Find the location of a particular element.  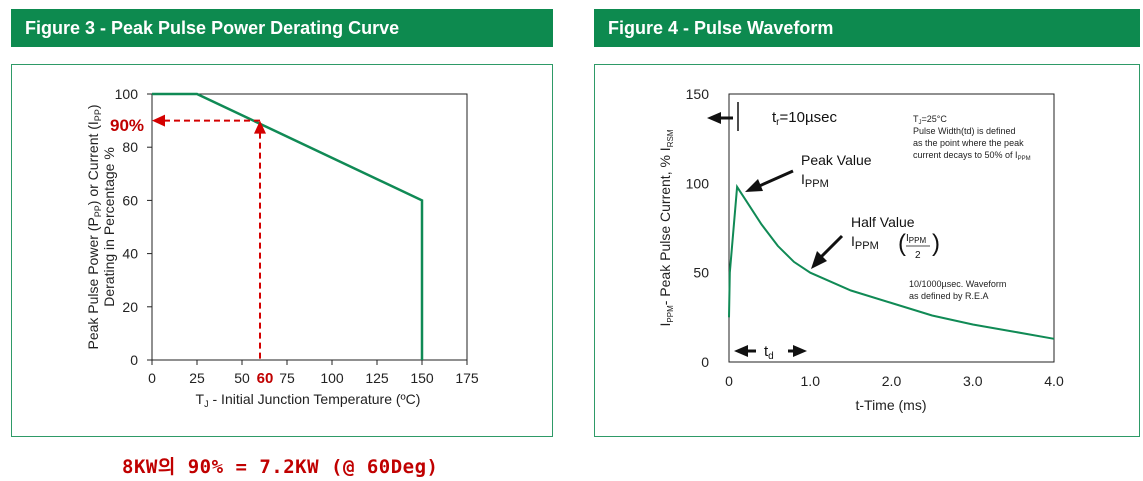

figure4-title: Figure 4 - Pulse Waveform is located at coordinates (721, 28).